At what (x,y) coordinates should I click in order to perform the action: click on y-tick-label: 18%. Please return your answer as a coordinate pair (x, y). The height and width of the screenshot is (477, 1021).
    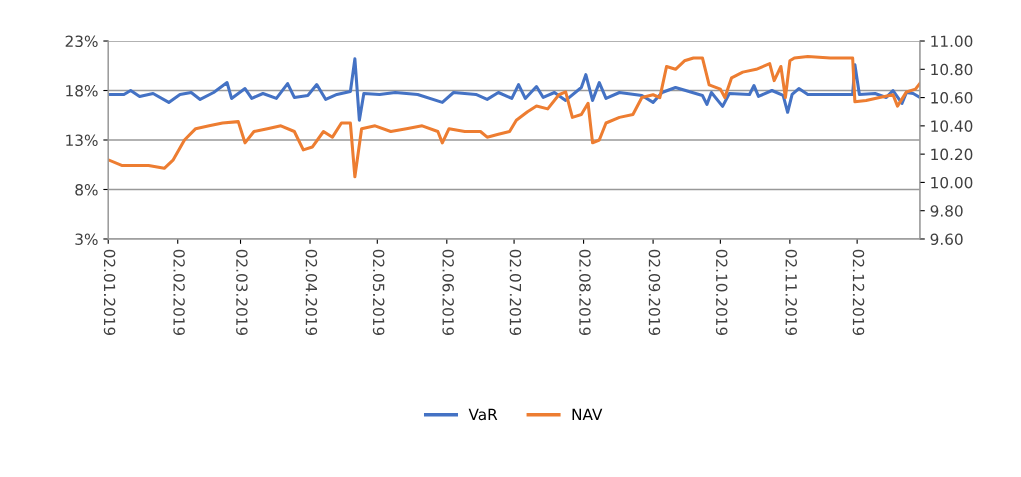
    Looking at the image, I should click on (82, 90).